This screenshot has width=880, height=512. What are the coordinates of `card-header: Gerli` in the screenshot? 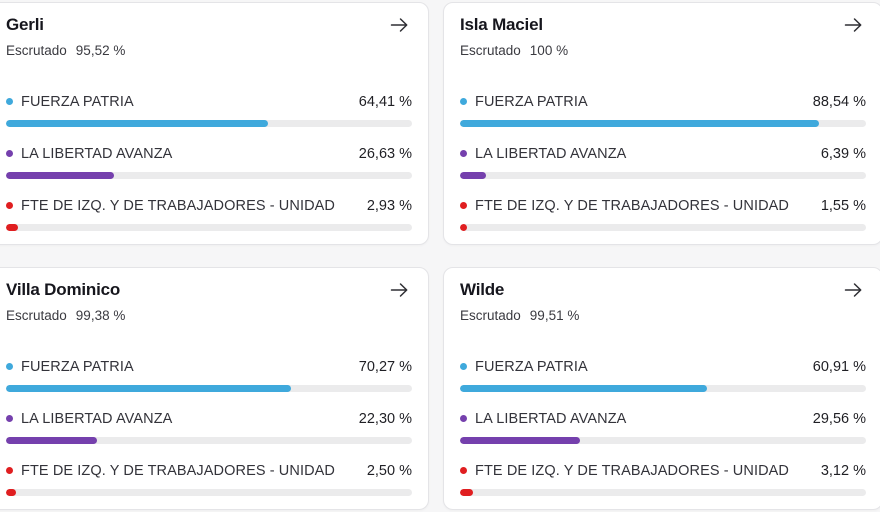 It's located at (209, 24).